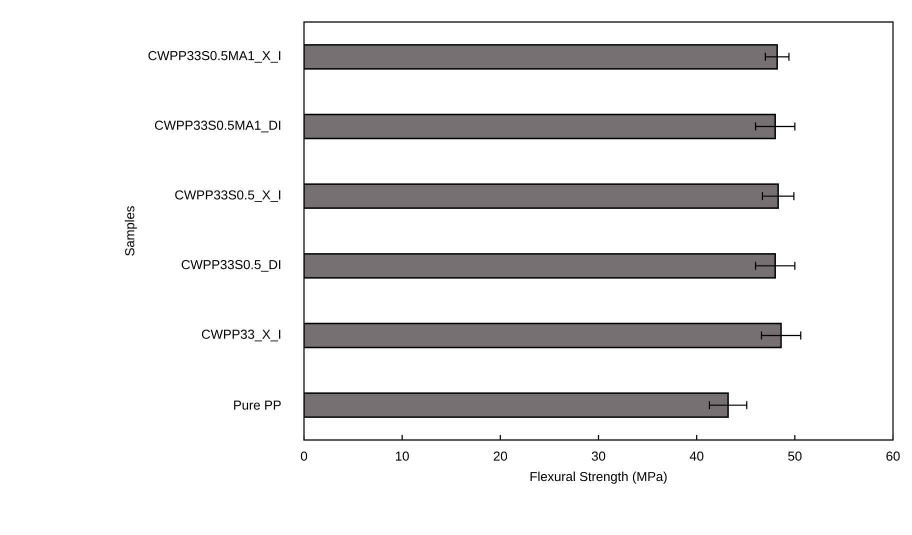 This screenshot has height=535, width=912. Describe the element at coordinates (214, 57) in the screenshot. I see `y-tick-label: CWPP33S0.5MA1_X_I` at that location.